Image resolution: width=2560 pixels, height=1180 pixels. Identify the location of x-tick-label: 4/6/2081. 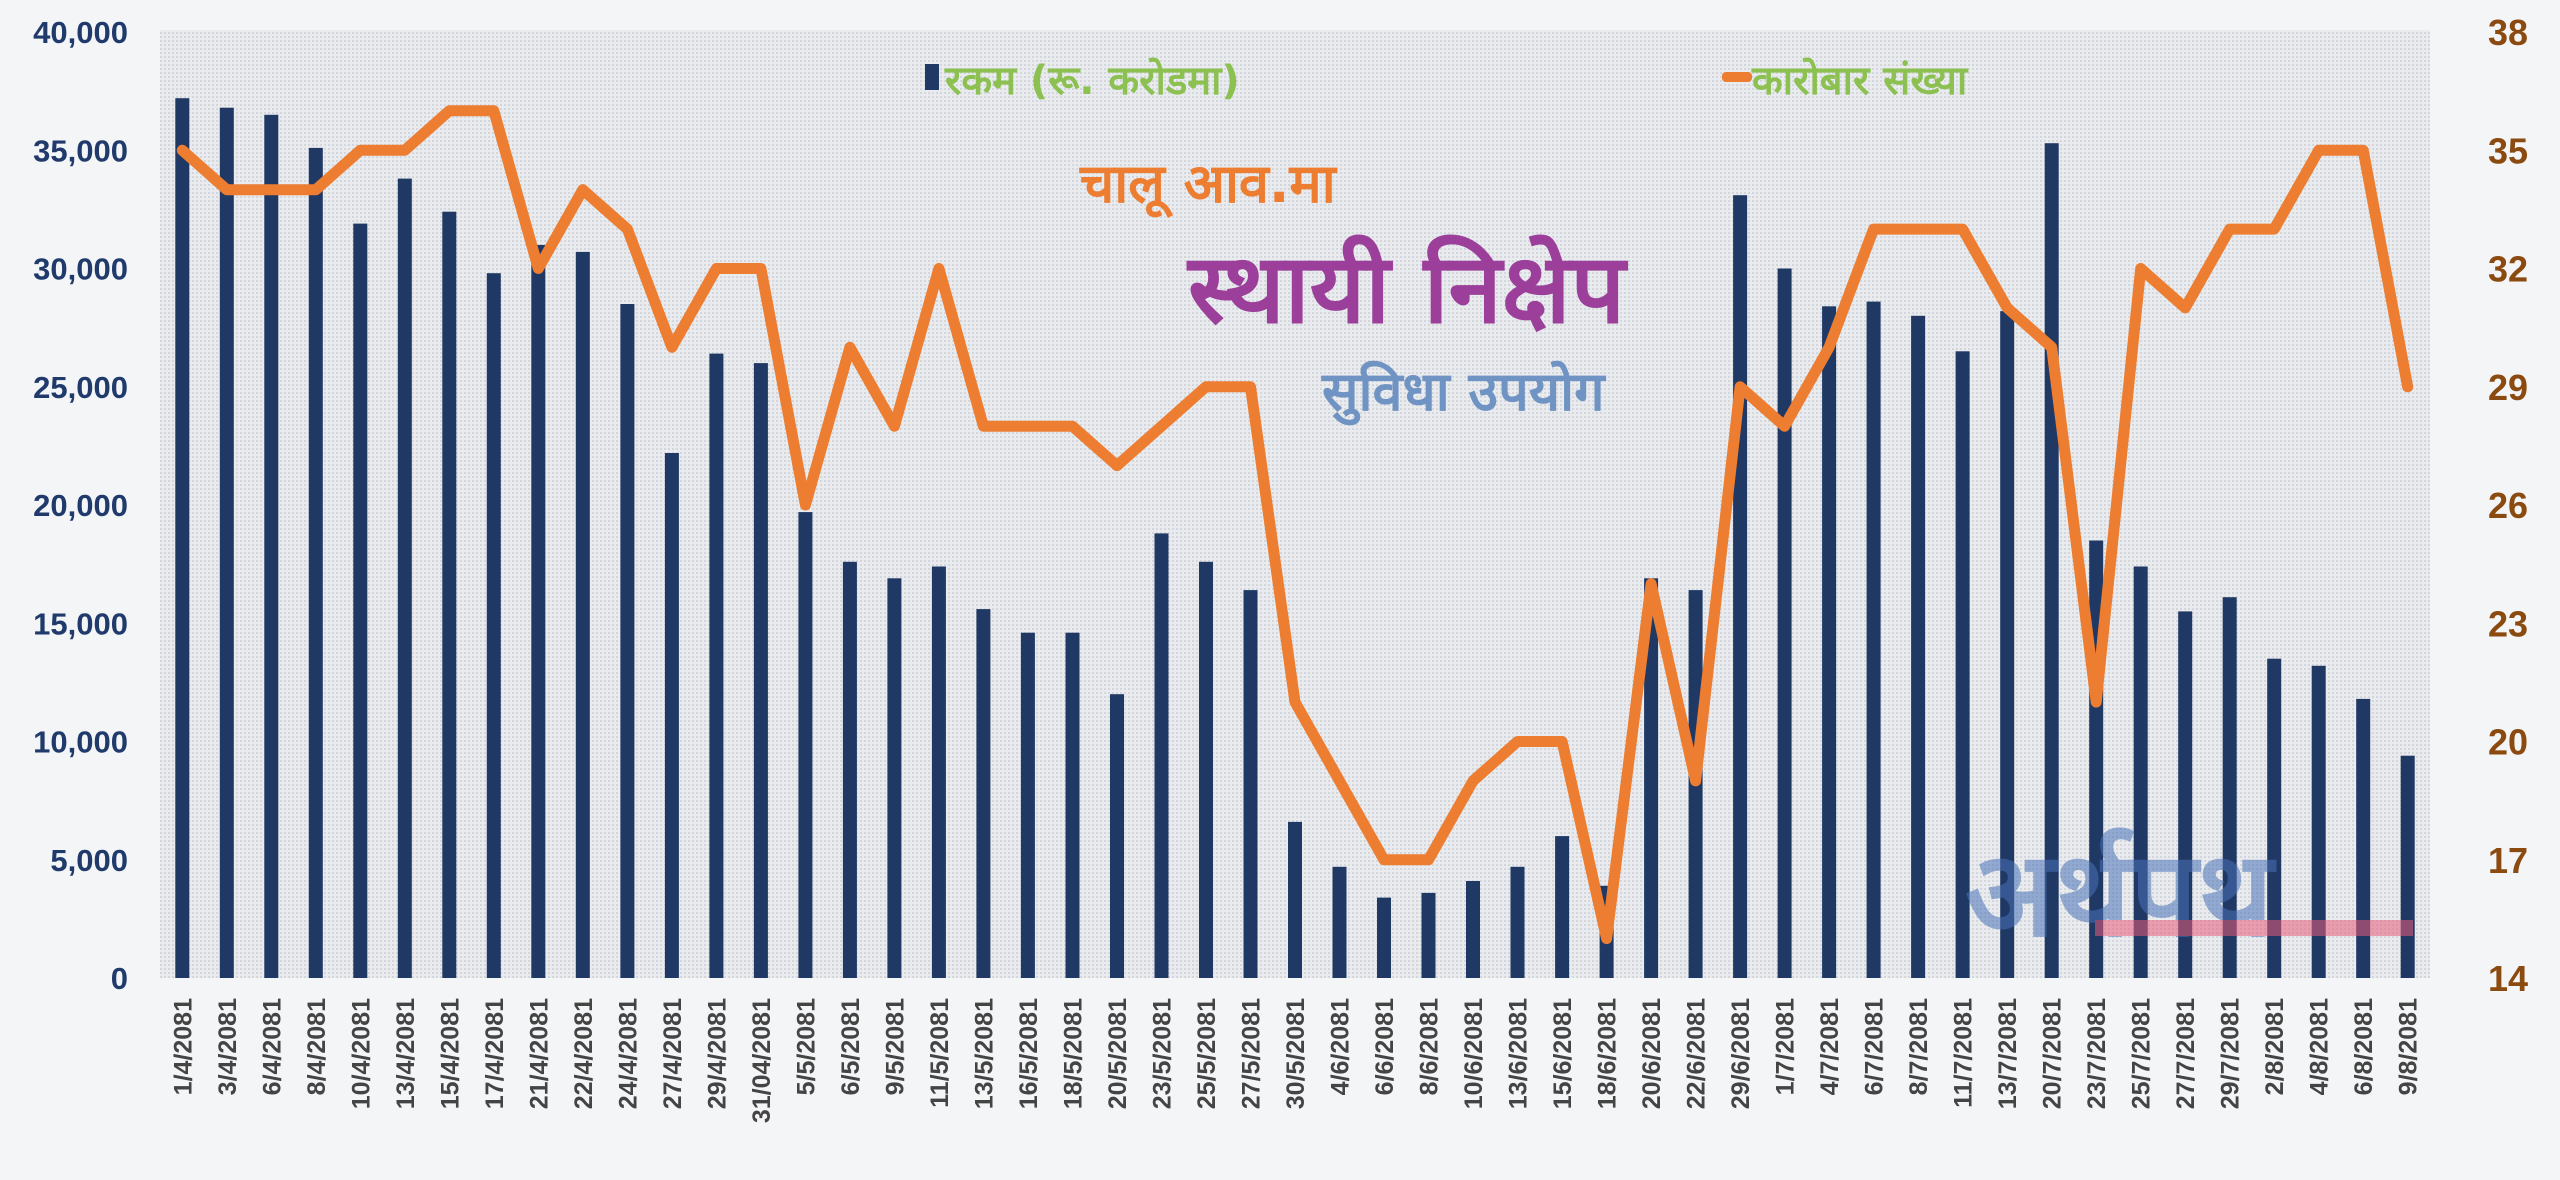
(1341, 1046).